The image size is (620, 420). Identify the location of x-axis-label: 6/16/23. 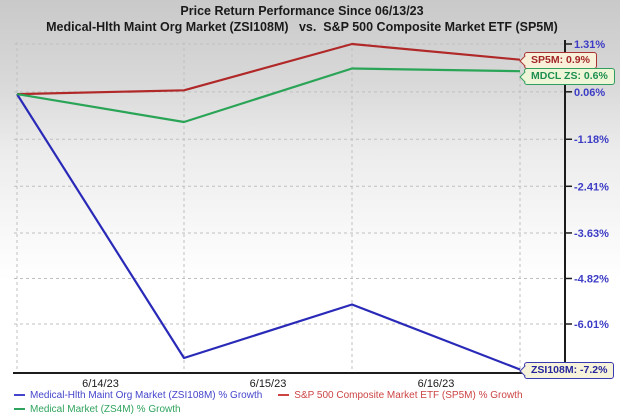
(436, 384).